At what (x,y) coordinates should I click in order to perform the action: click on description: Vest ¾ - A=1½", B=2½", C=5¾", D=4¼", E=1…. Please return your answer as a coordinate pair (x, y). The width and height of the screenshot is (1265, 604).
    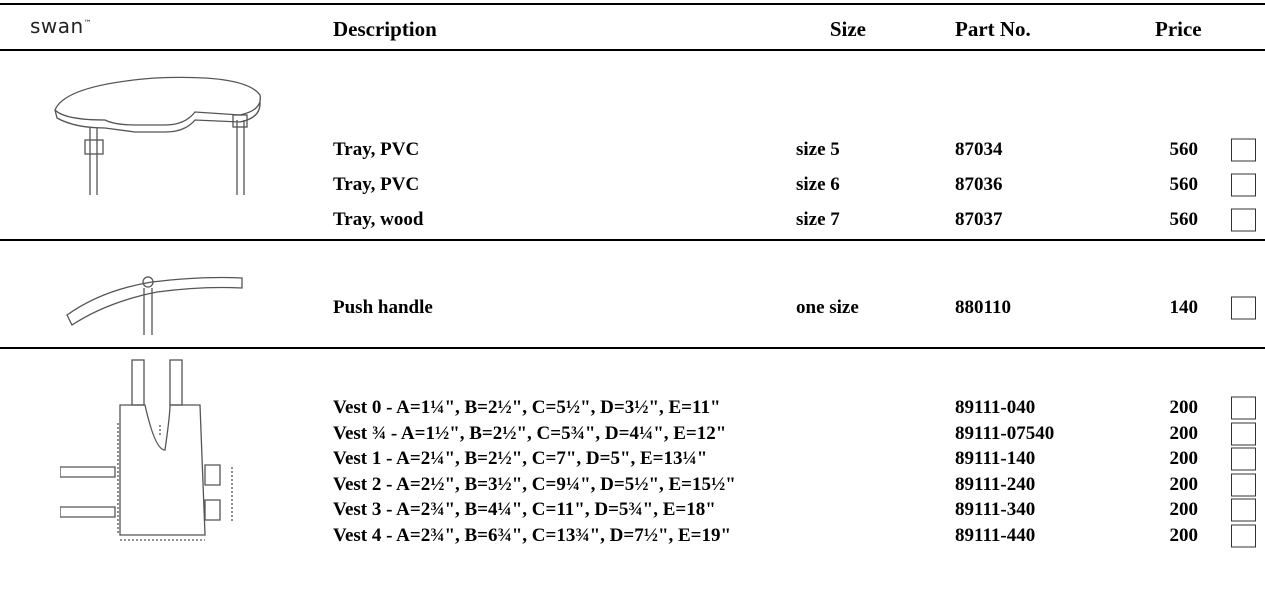
    Looking at the image, I should click on (530, 433).